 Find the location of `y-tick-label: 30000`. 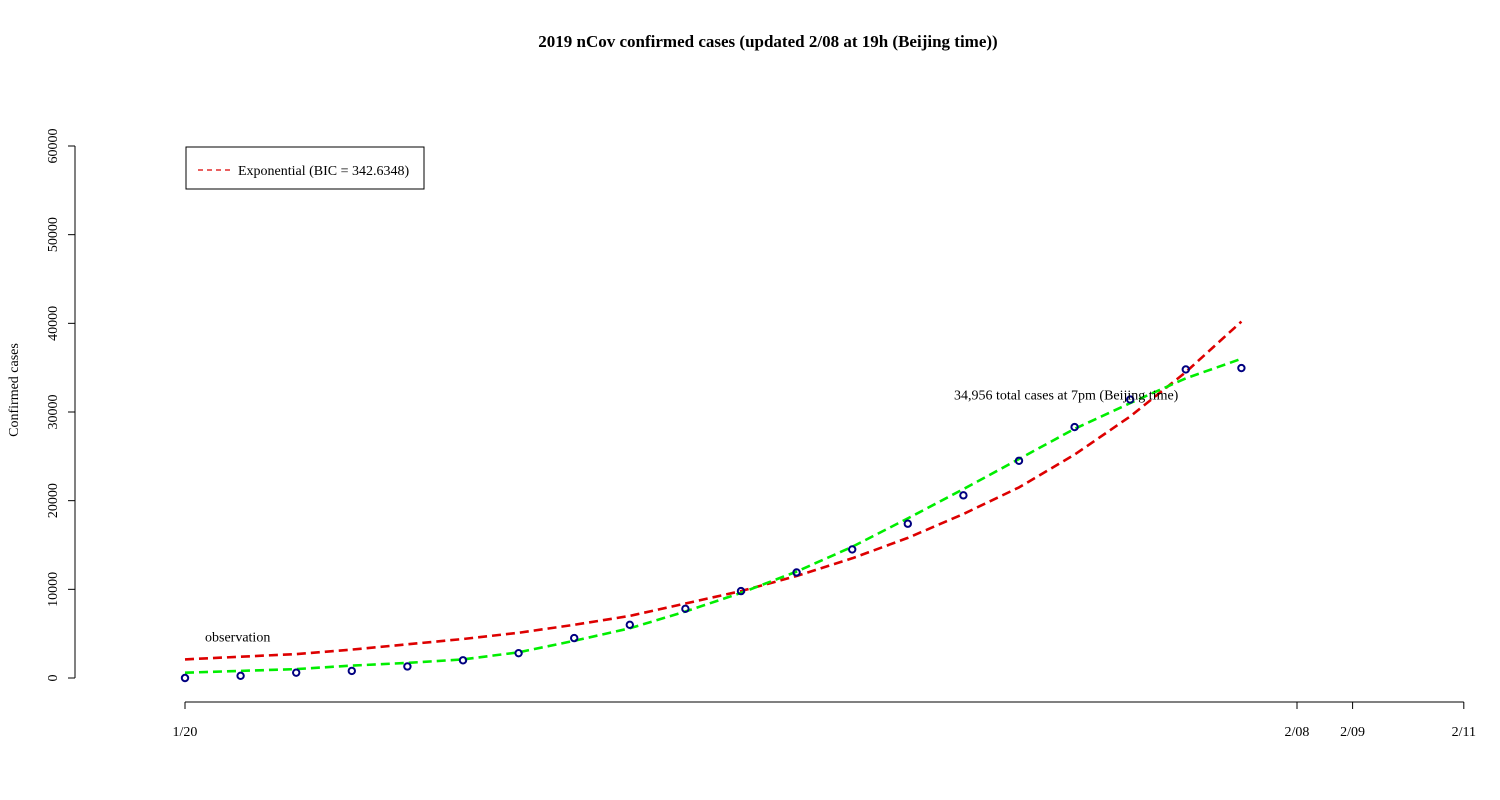

y-tick-label: 30000 is located at coordinates (53, 412).